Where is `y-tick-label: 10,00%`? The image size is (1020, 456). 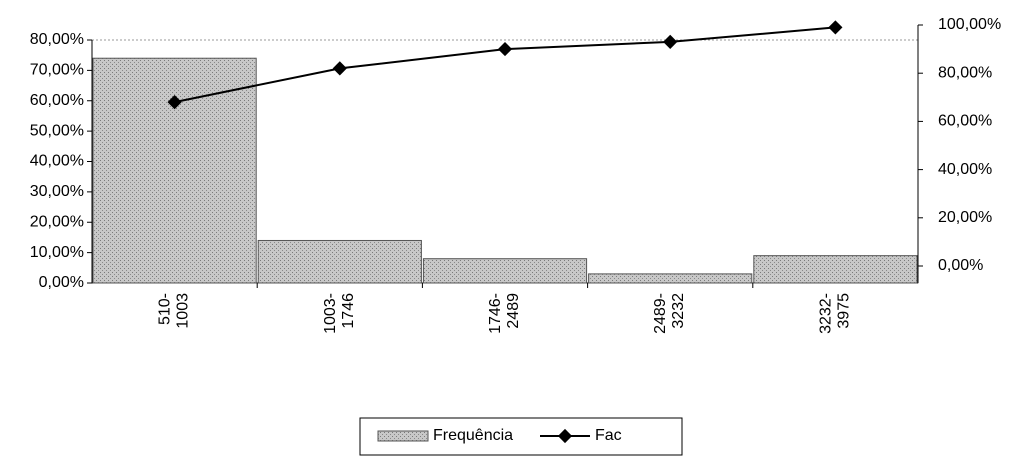
y-tick-label: 10,00% is located at coordinates (57, 252).